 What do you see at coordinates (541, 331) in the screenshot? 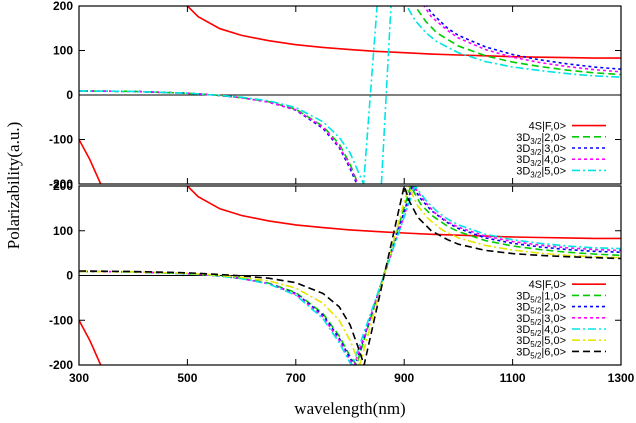
I see `legend-label-5: 3D5/2|4,0>` at bounding box center [541, 331].